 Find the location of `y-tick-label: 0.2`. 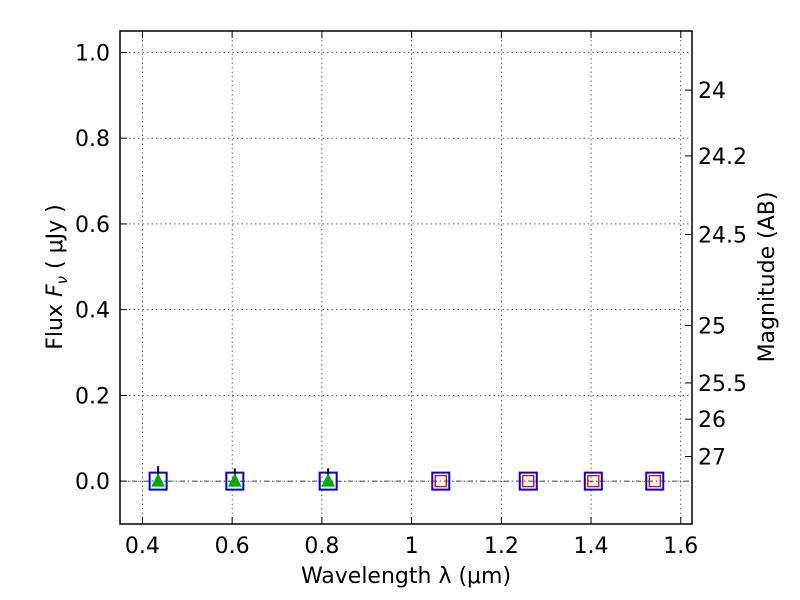

y-tick-label: 0.2 is located at coordinates (92, 396).